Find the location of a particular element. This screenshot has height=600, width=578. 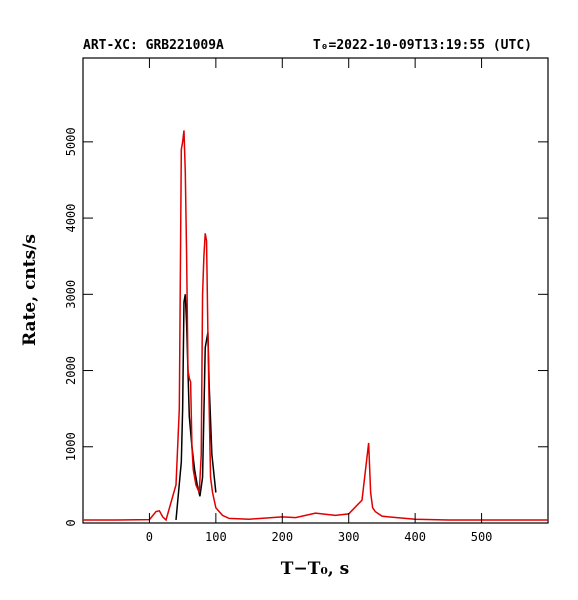

x-tick-label: 400 is located at coordinates (415, 537).